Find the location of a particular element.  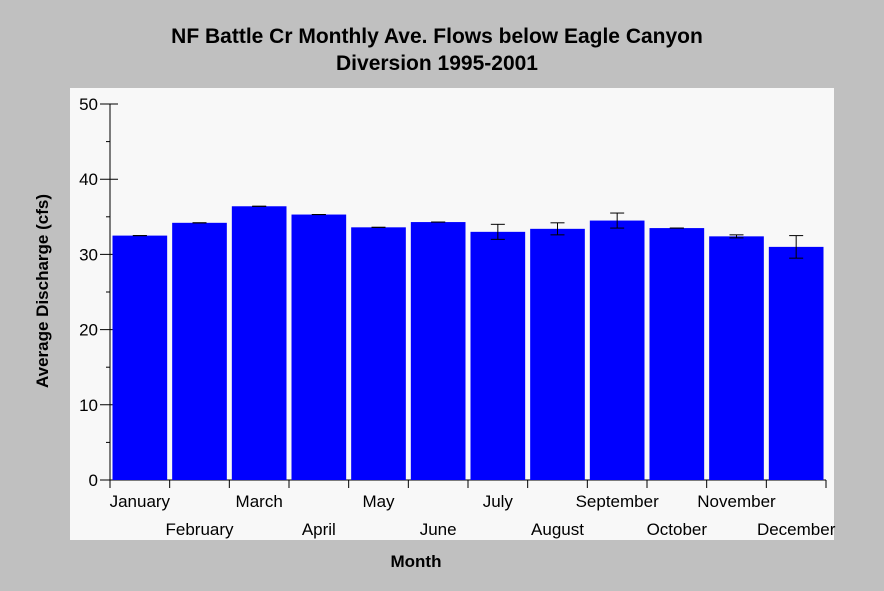

bar-july is located at coordinates (498, 355).